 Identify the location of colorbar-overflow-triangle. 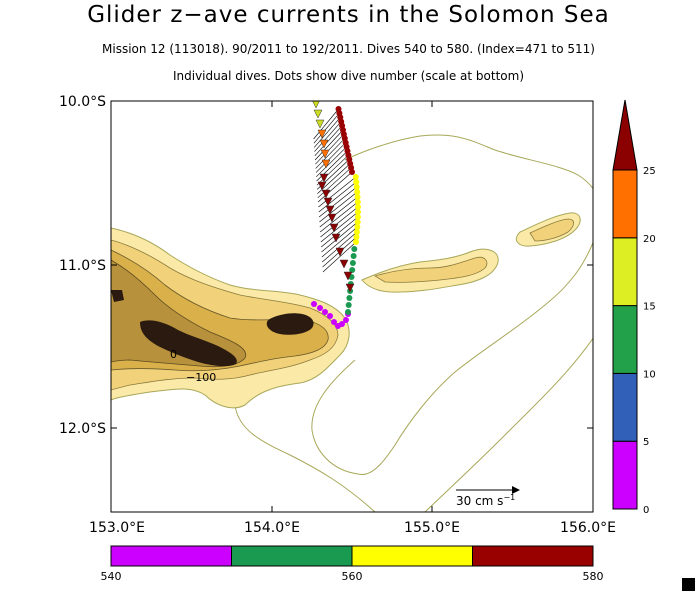
(625, 135).